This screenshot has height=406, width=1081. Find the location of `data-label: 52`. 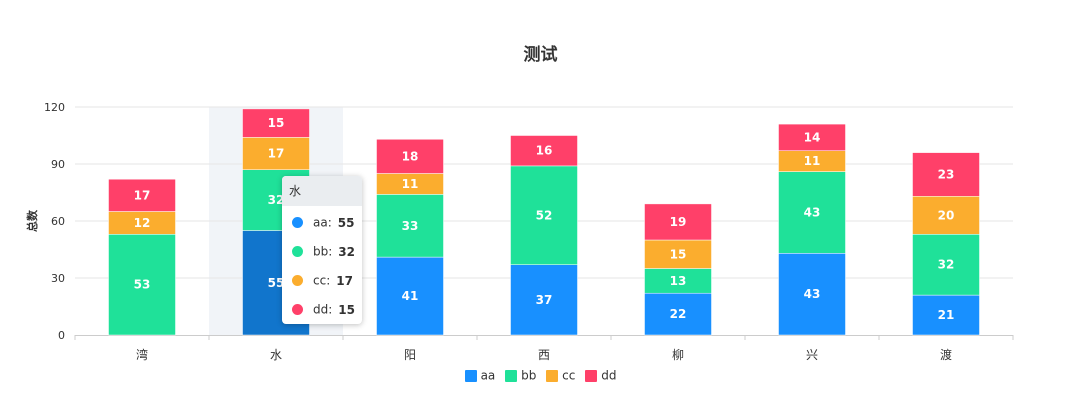

data-label: 52 is located at coordinates (544, 215).